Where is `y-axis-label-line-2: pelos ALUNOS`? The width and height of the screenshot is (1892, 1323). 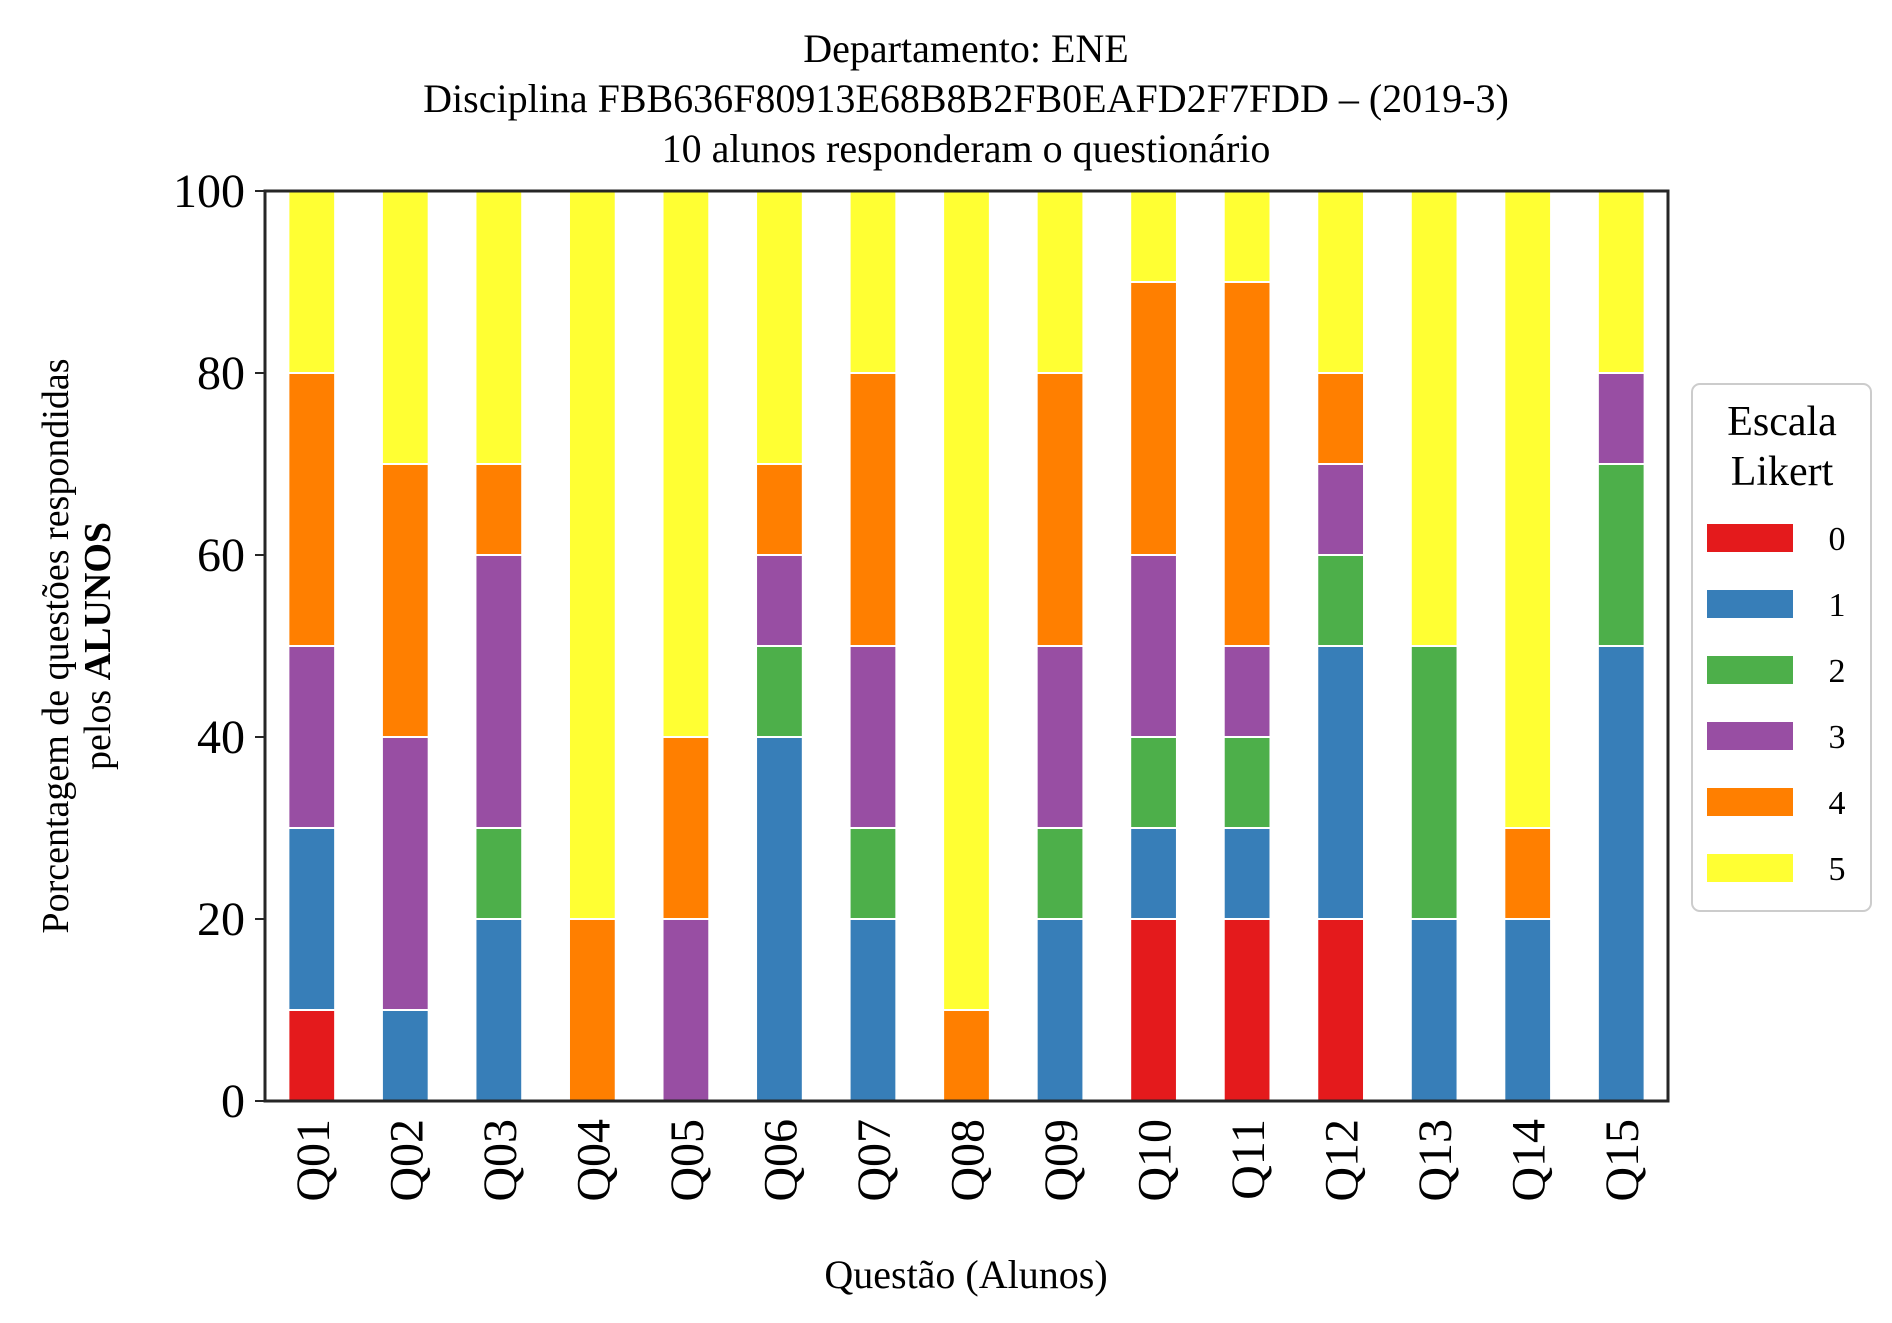 y-axis-label-line-2: pelos ALUNOS is located at coordinates (98, 646).